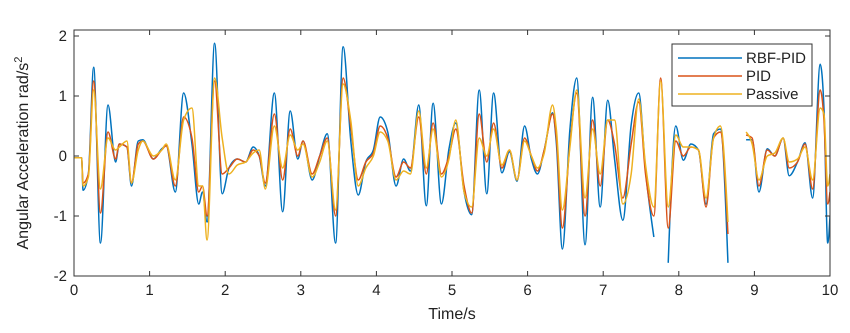 This screenshot has width=850, height=333. What do you see at coordinates (74, 290) in the screenshot?
I see `x-tick-label: 0` at bounding box center [74, 290].